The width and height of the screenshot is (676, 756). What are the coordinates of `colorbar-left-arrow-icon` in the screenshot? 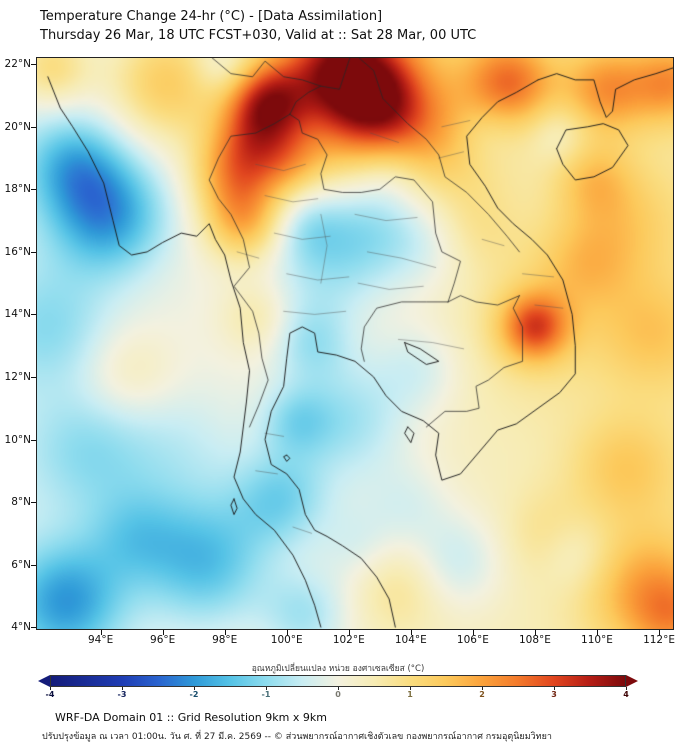 It's located at (44, 681).